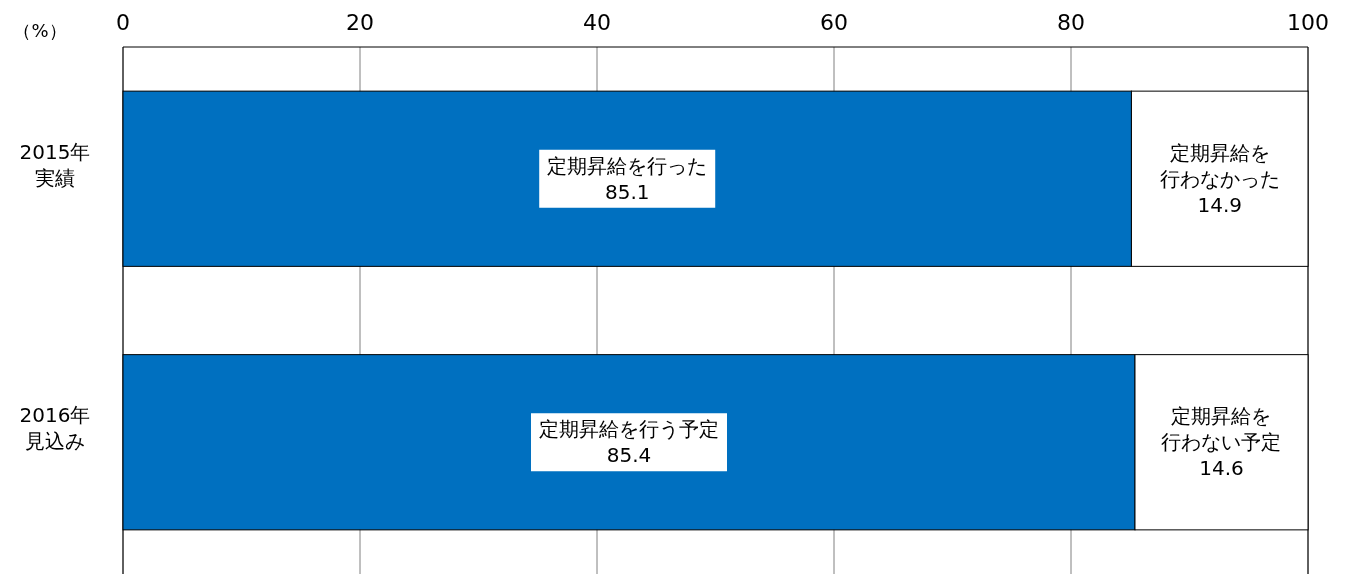 Image resolution: width=1346 pixels, height=574 pixels. I want to click on tick-label: 40, so click(597, 22).